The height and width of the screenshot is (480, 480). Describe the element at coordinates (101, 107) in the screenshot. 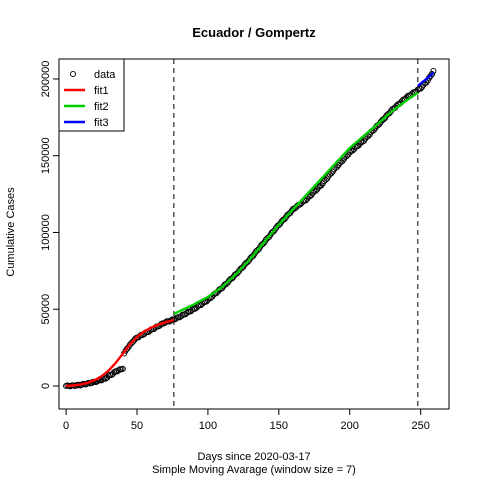

I see `legend-label: fit2` at that location.